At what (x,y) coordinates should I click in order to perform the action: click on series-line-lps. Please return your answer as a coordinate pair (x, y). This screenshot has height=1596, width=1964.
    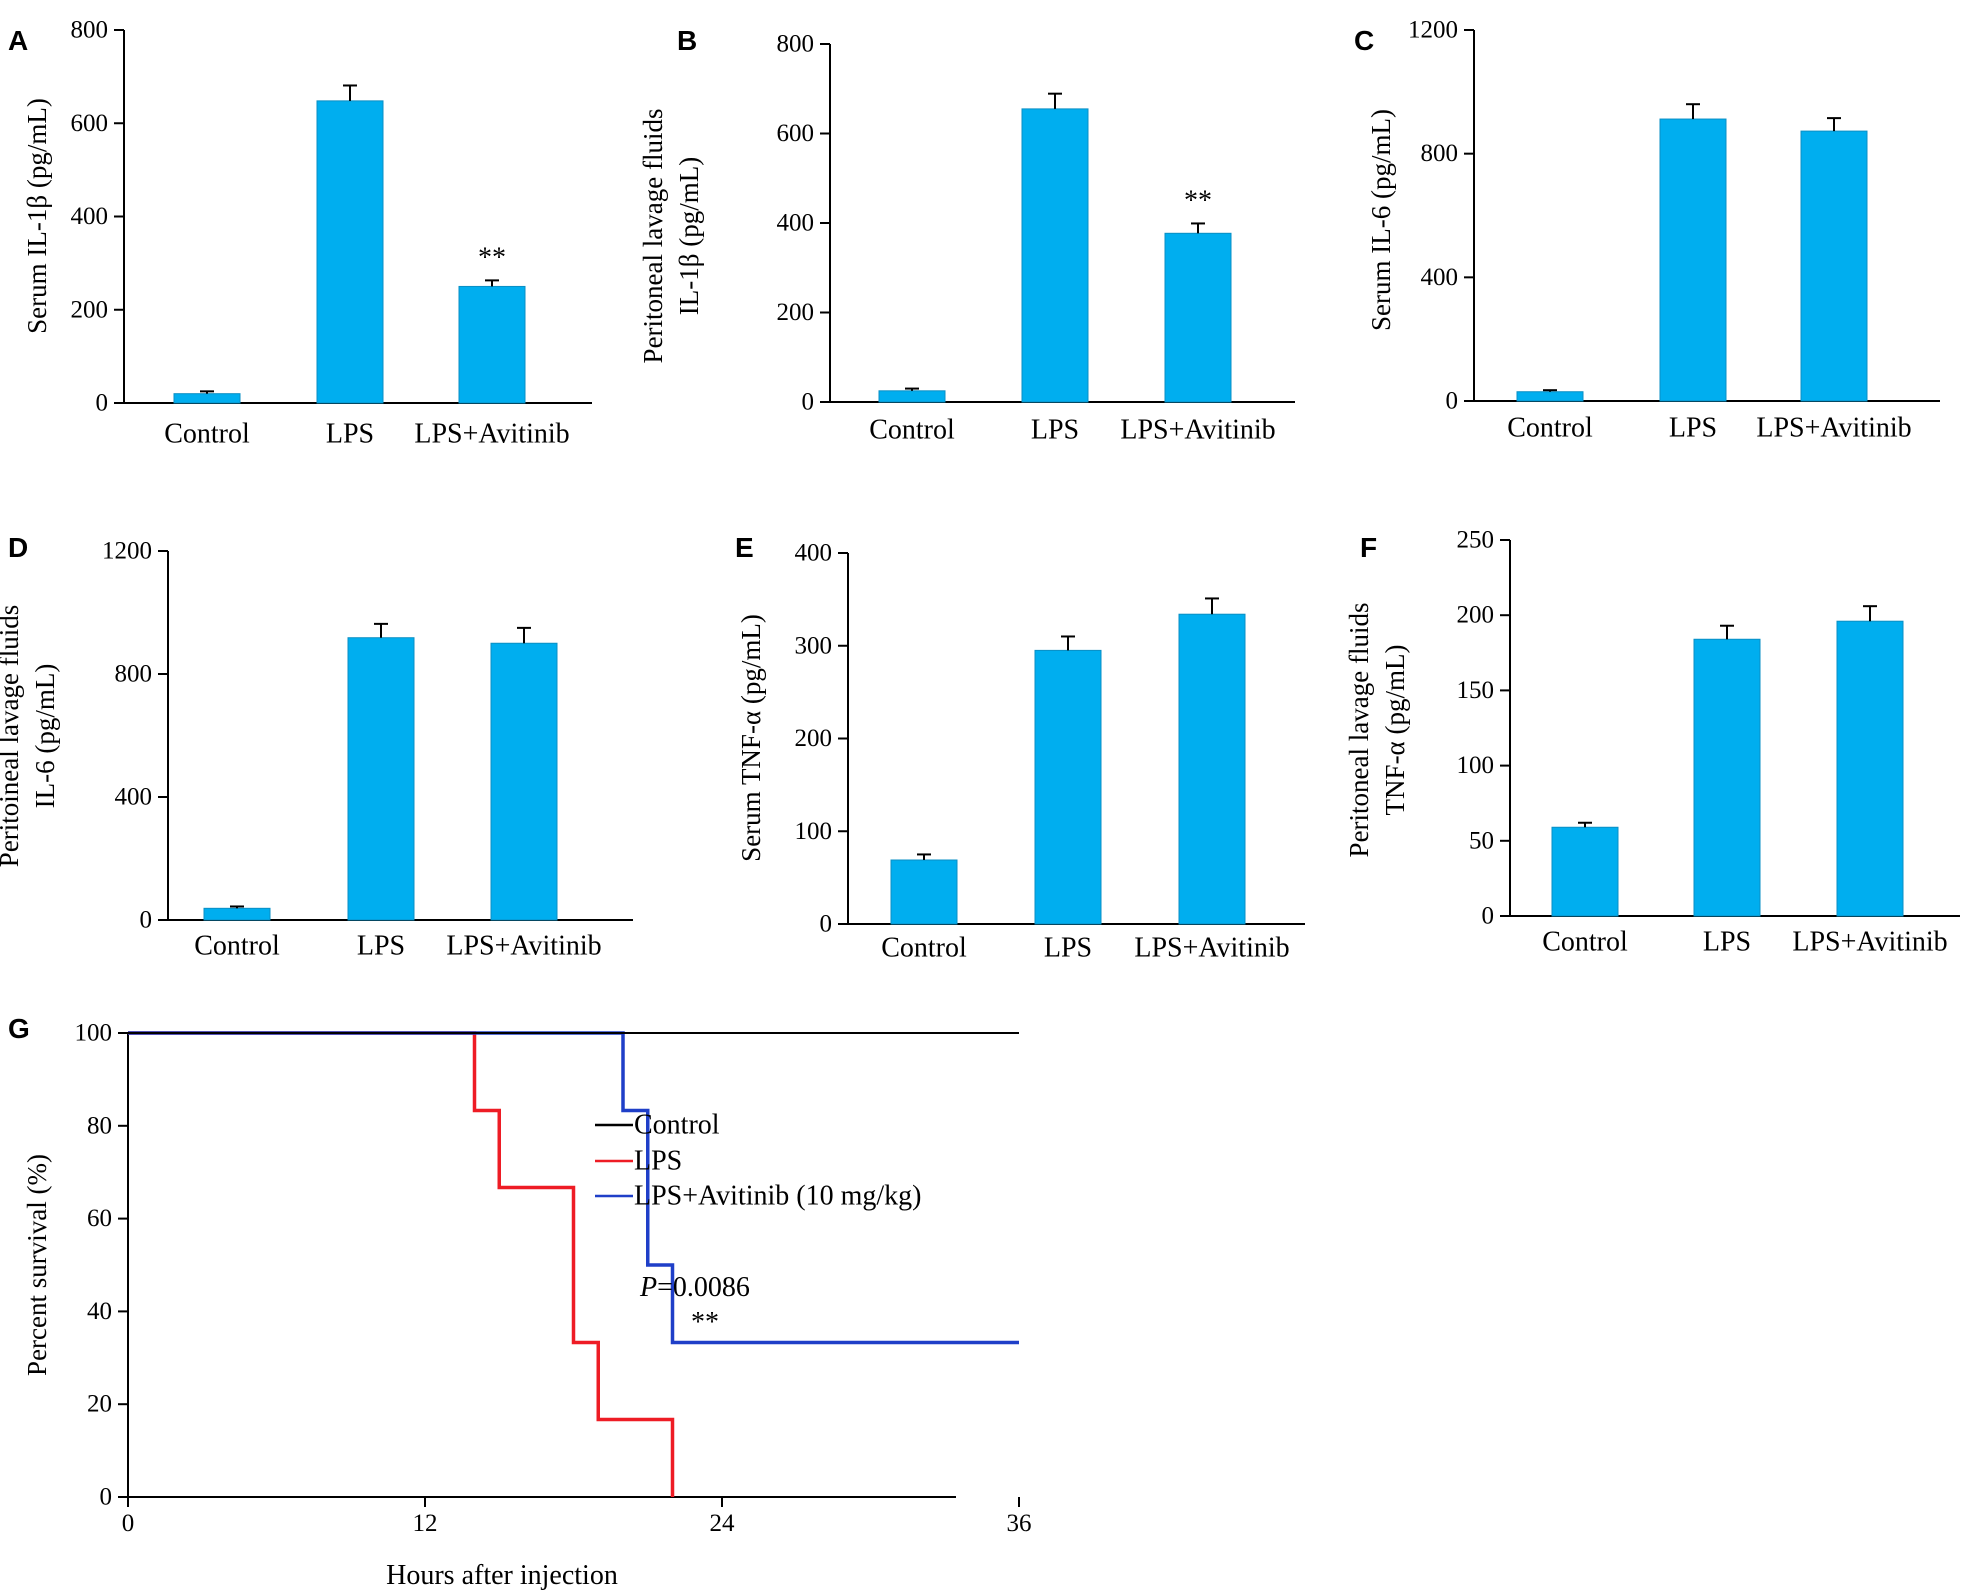
    Looking at the image, I should click on (401, 1264).